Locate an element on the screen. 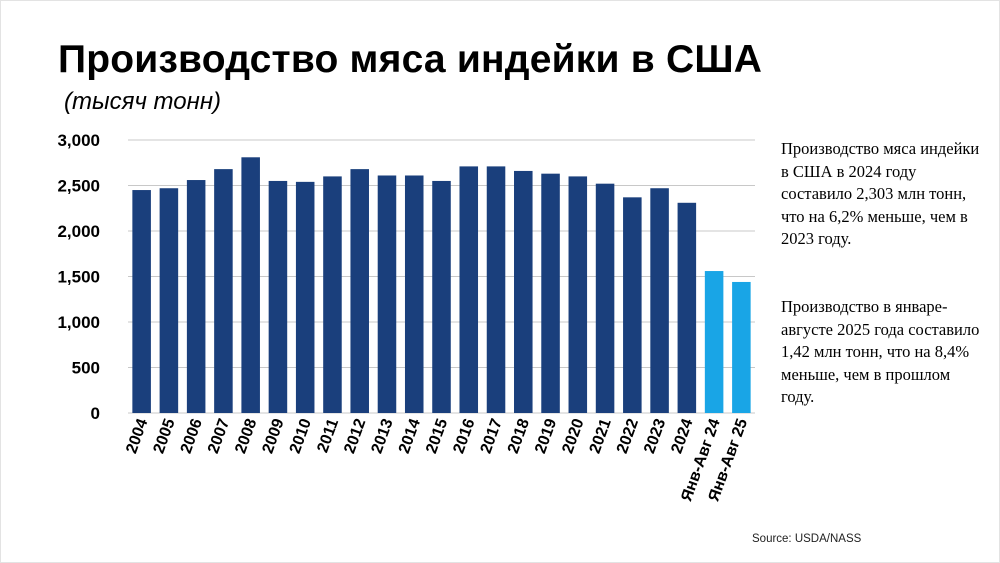 The image size is (1000, 563). y-tick-label: 2,500 is located at coordinates (78, 186).